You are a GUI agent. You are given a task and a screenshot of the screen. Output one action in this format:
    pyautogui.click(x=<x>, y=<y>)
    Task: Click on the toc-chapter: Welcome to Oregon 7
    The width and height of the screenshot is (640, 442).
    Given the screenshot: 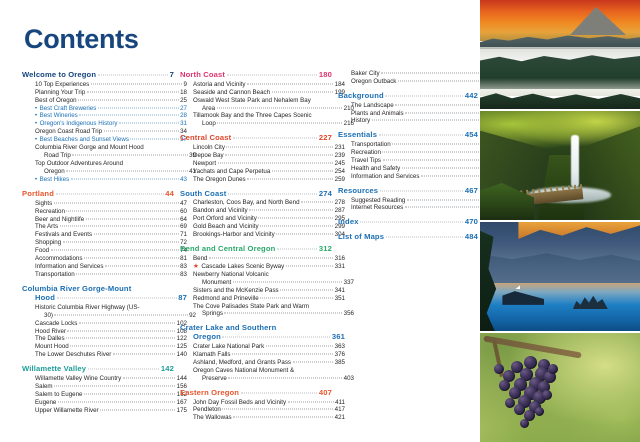 What is the action you would take?
    pyautogui.click(x=98, y=75)
    